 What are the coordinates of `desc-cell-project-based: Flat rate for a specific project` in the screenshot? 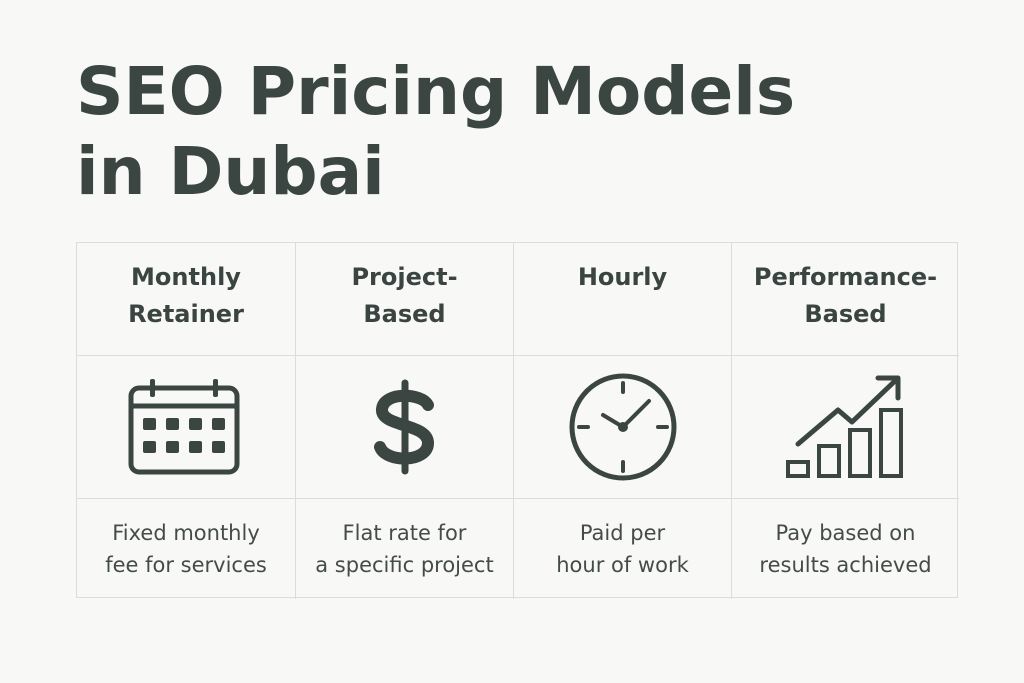 It's located at (405, 549).